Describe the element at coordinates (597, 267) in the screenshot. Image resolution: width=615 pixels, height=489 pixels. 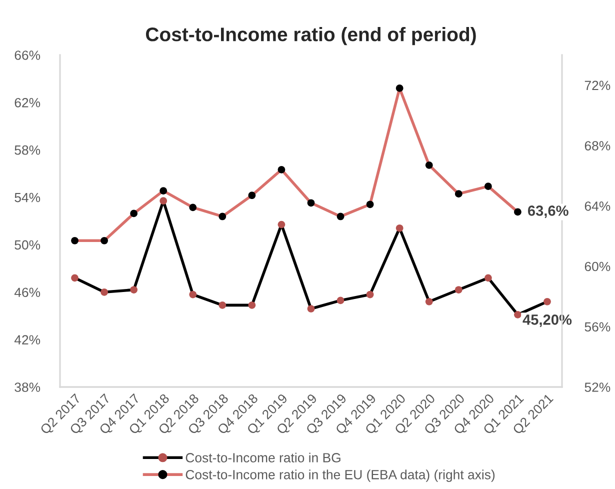
I see `y2-tick-label: 60%` at that location.